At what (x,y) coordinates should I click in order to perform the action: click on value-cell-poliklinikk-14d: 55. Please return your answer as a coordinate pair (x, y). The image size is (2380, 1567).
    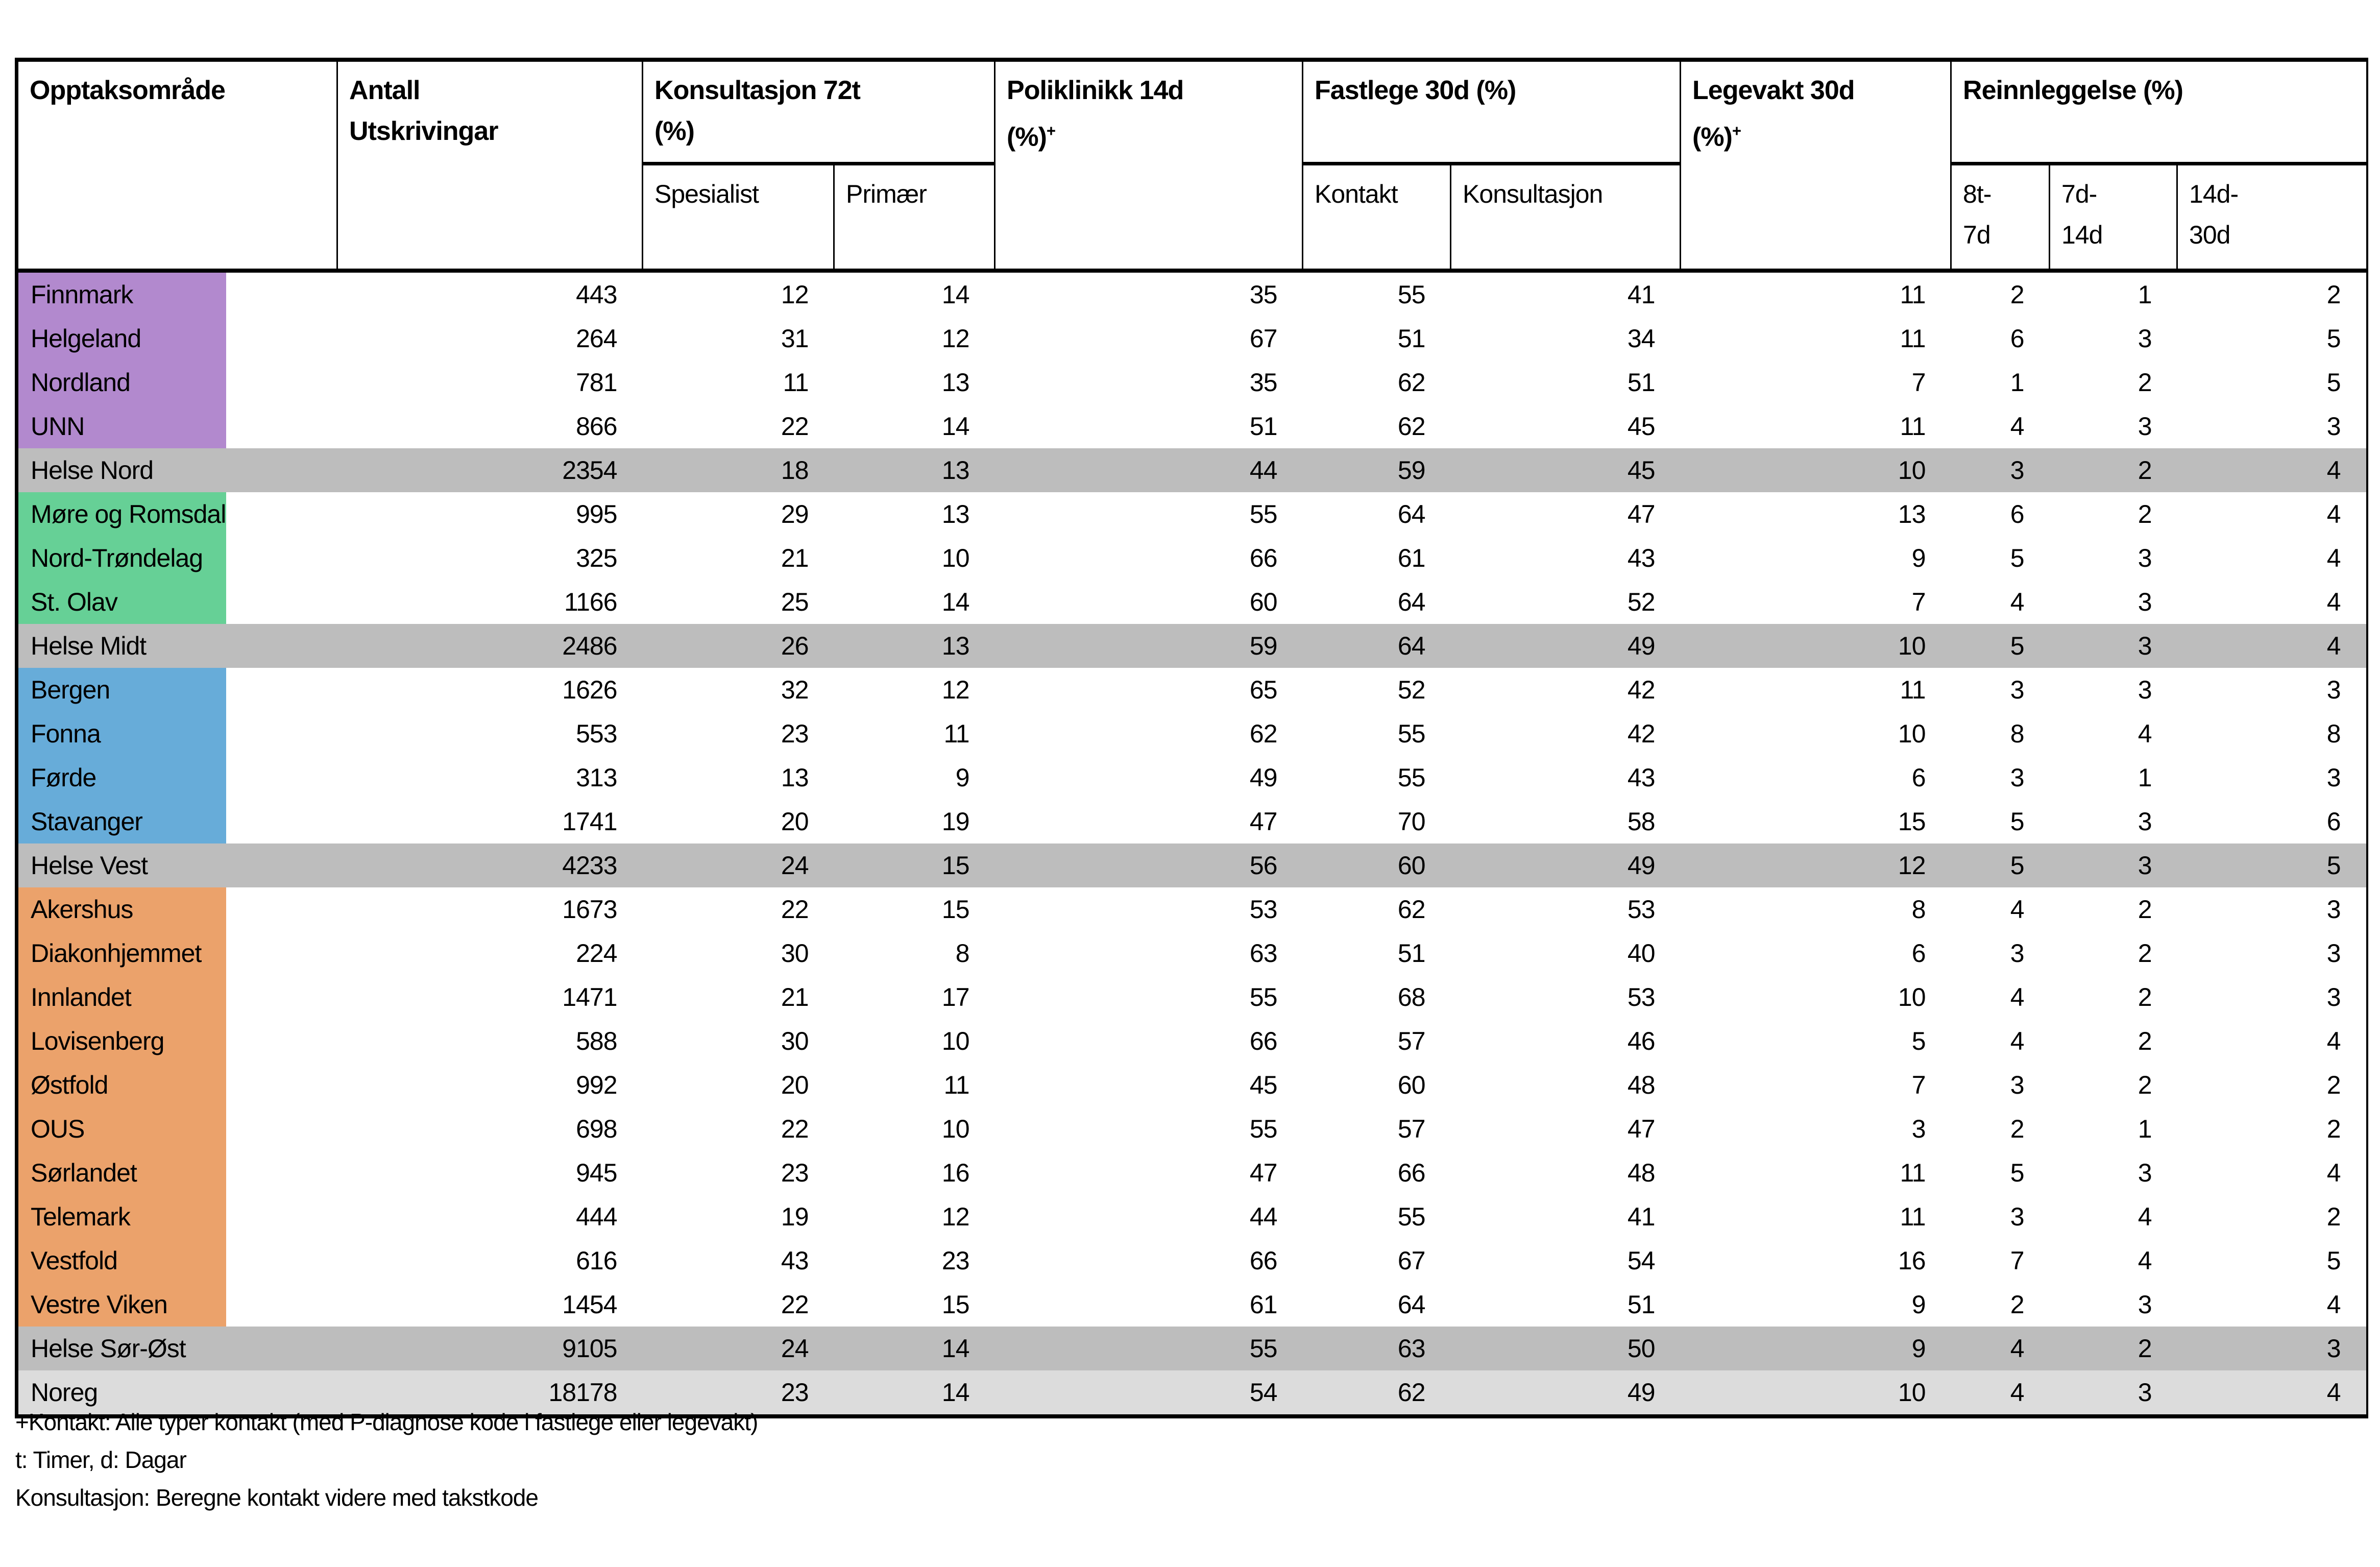
    Looking at the image, I should click on (1148, 1129).